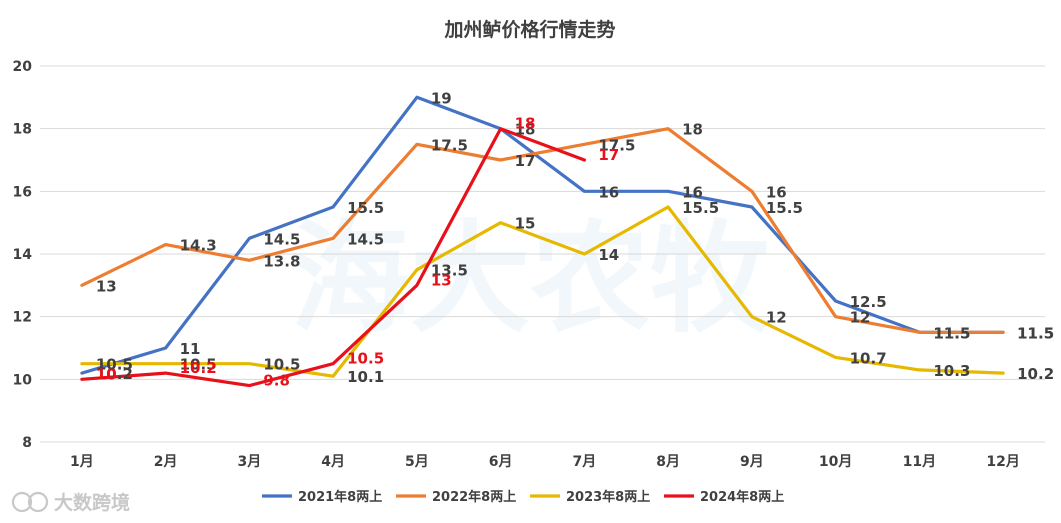  What do you see at coordinates (474, 497) in the screenshot?
I see `legend-entry-label: 2022年8两上` at bounding box center [474, 497].